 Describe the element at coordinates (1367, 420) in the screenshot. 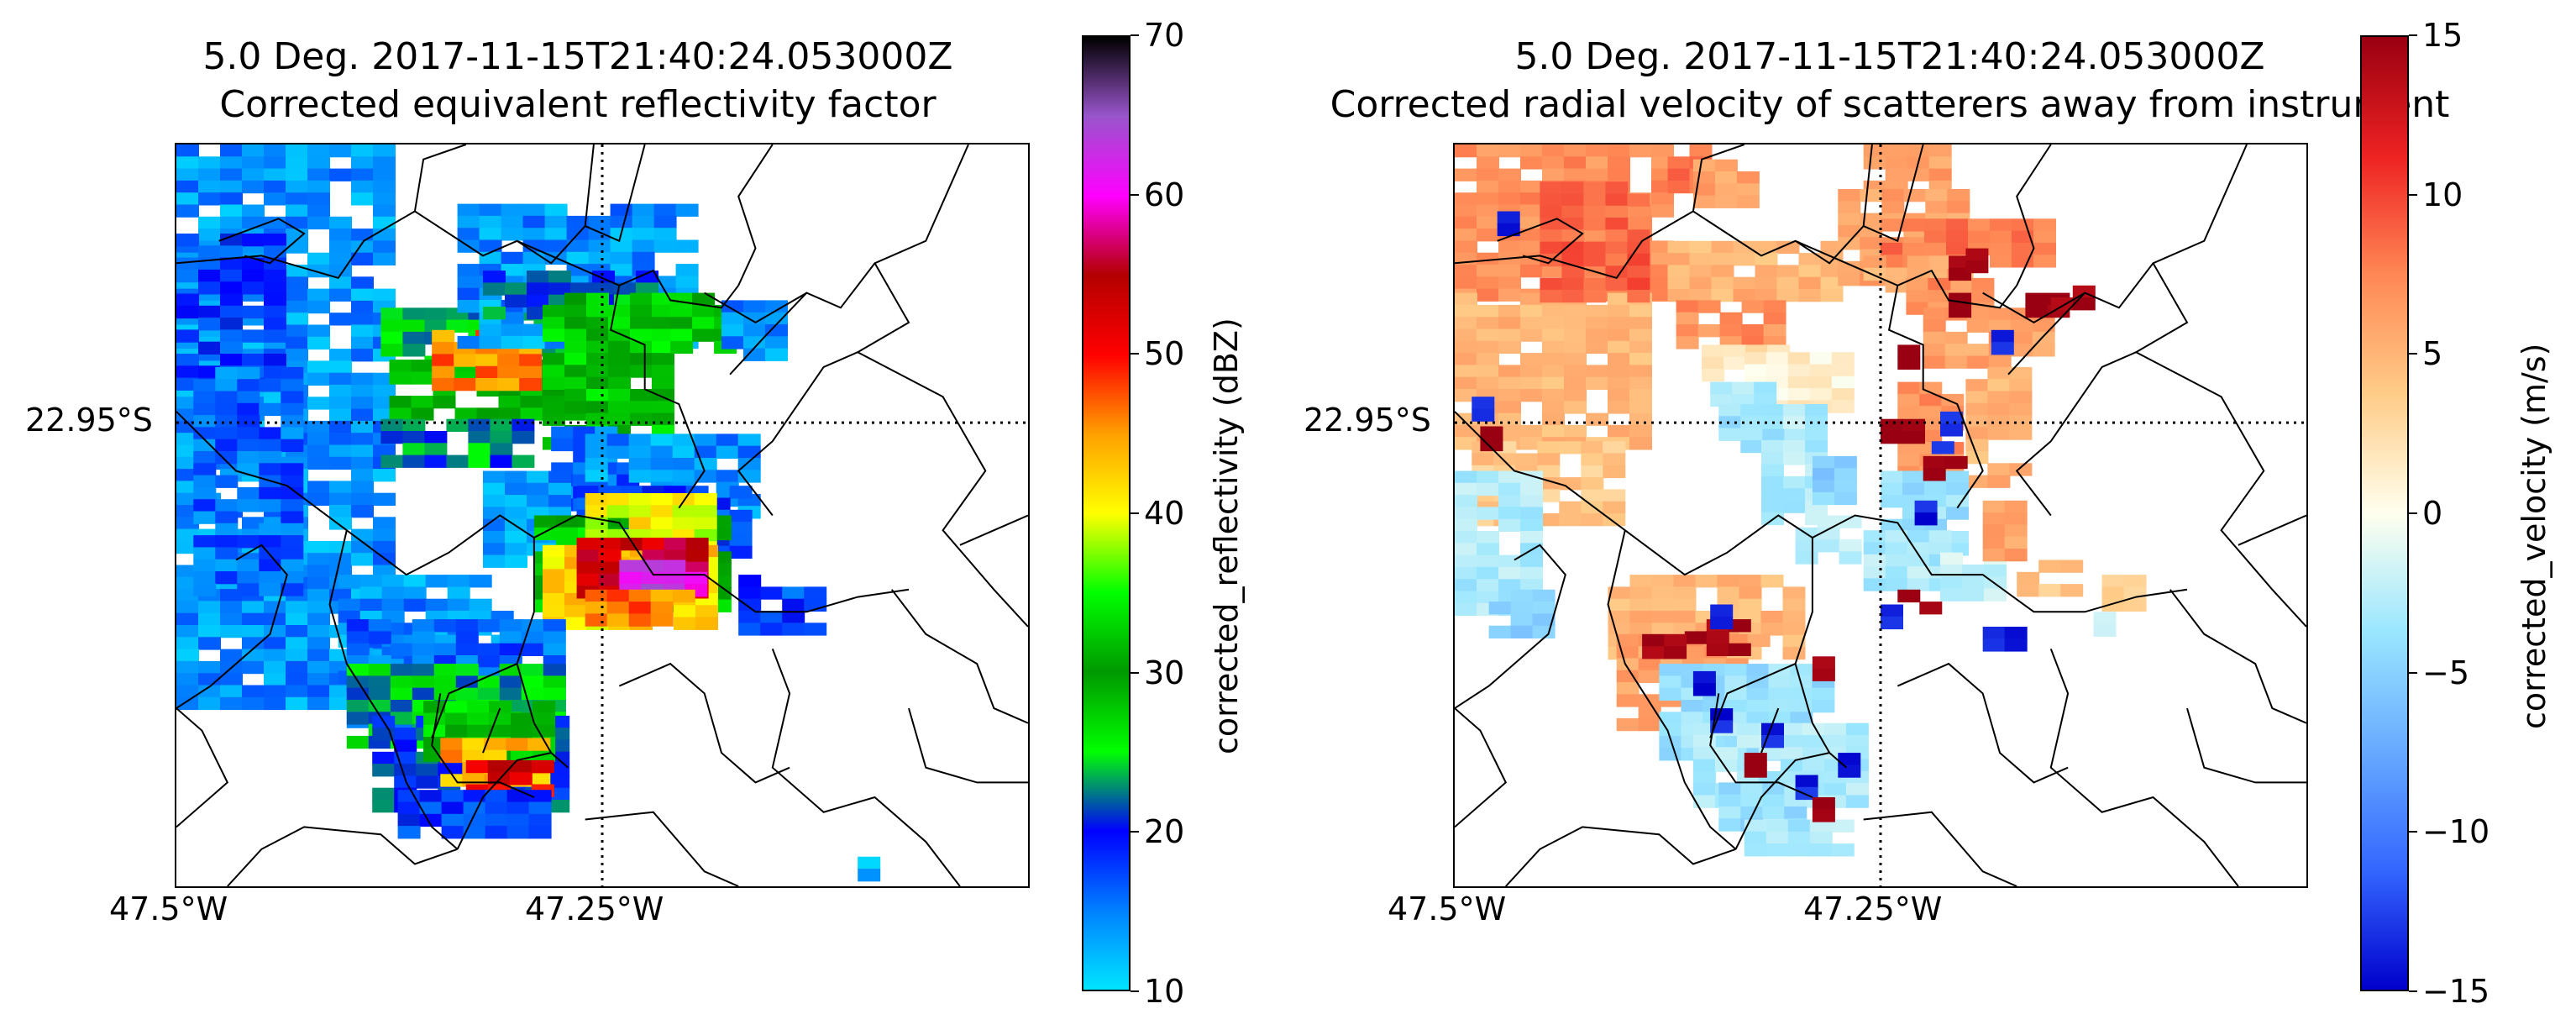

I see `right-y-tick-label: 22.95°S` at that location.